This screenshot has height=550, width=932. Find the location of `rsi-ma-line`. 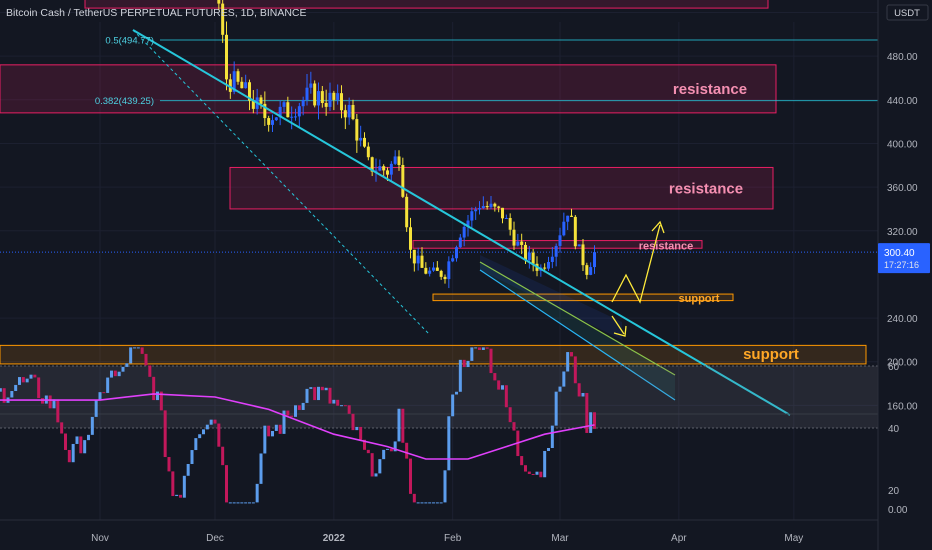

rsi-ma-line is located at coordinates (297, 426).